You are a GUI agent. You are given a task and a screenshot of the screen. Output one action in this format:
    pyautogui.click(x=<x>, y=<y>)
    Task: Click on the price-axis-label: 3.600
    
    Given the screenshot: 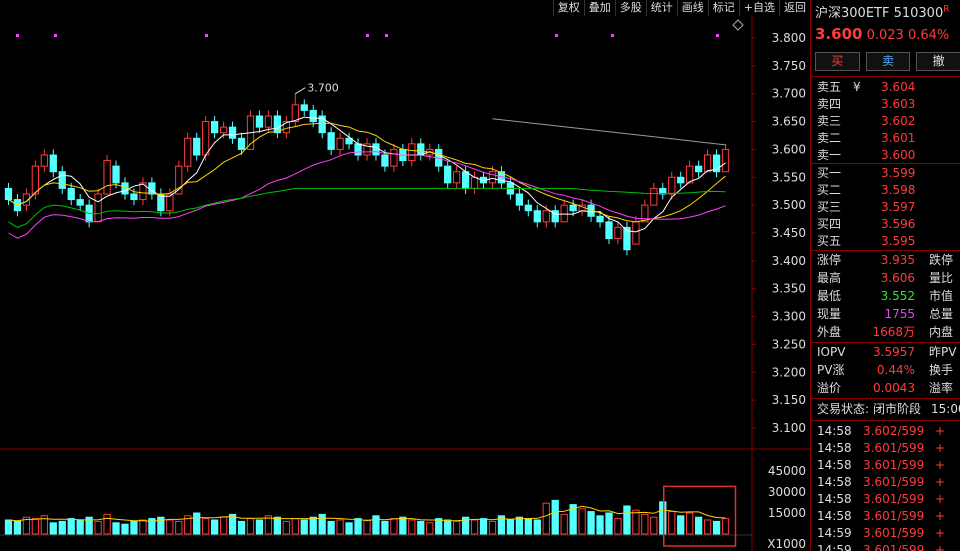 What is the action you would take?
    pyautogui.click(x=789, y=149)
    